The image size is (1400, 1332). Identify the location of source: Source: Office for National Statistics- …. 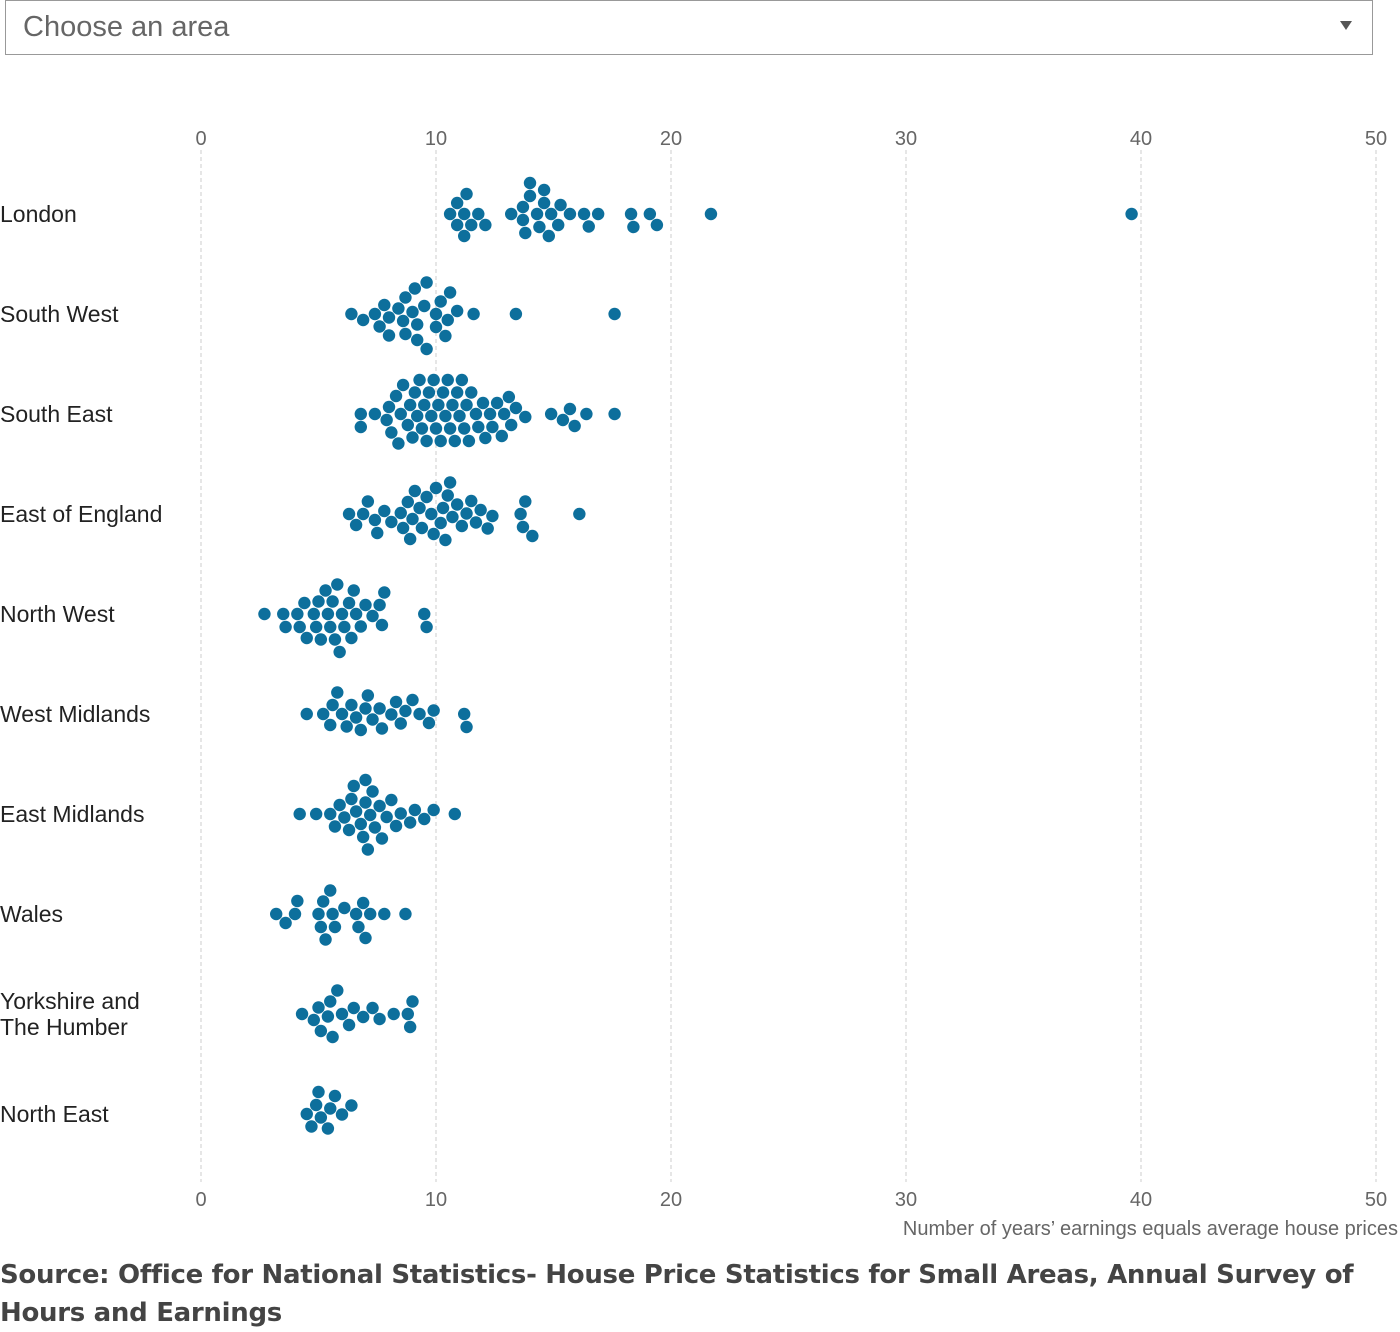
(677, 1294).